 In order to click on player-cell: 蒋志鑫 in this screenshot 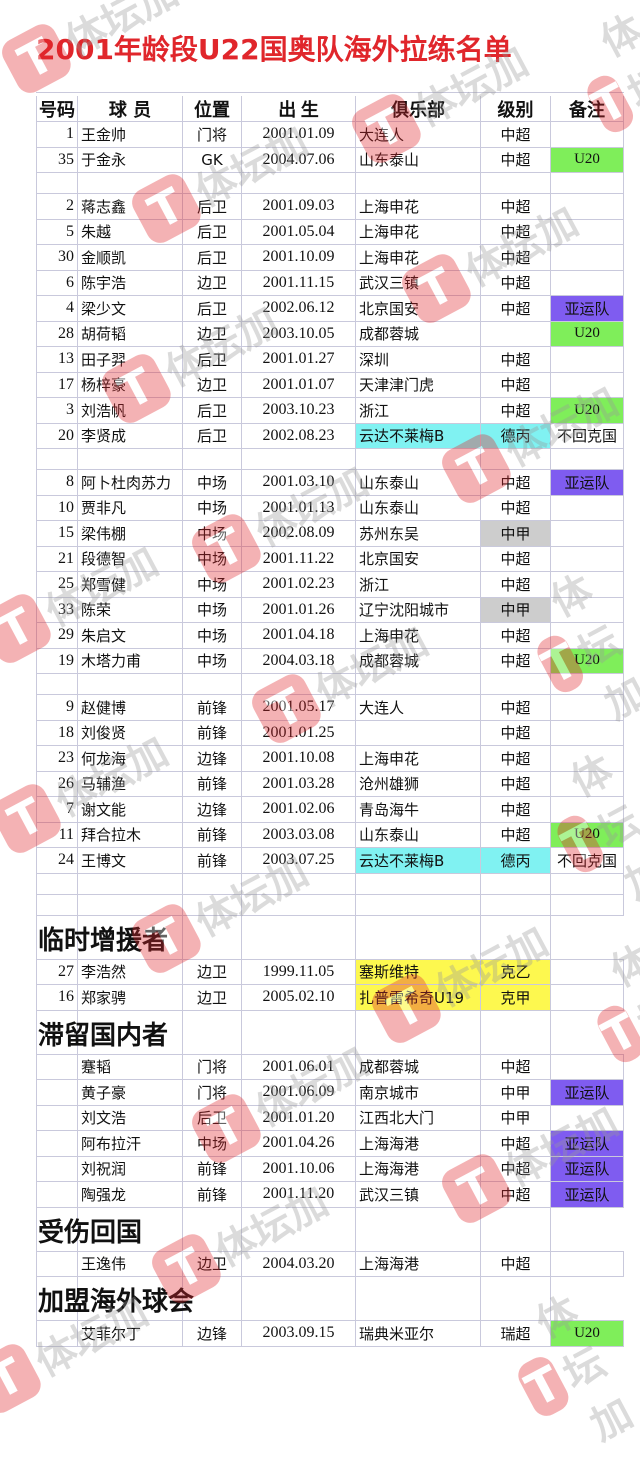, I will do `click(129, 206)`.